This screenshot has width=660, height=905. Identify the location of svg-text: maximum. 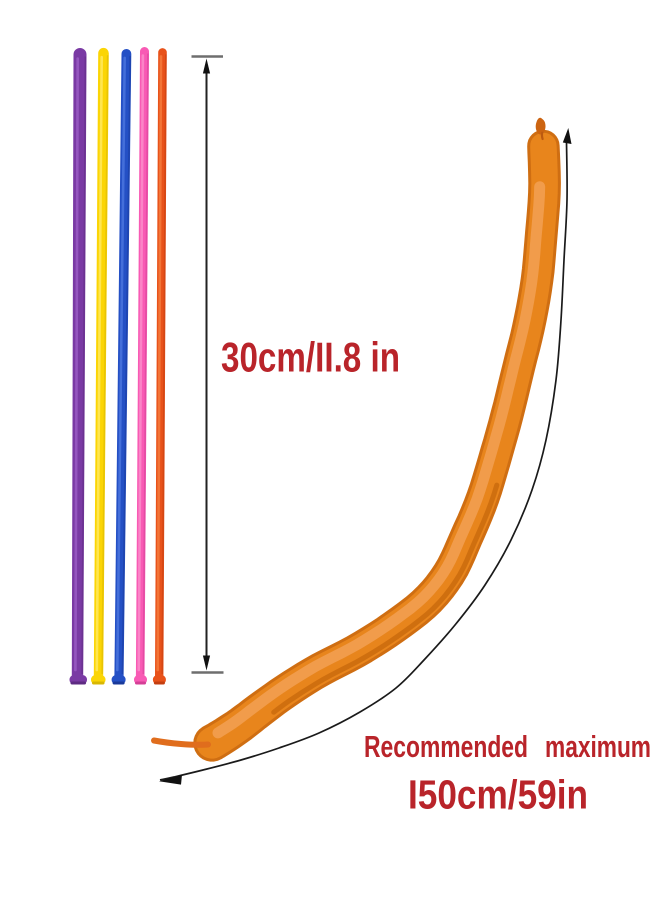
(598, 747).